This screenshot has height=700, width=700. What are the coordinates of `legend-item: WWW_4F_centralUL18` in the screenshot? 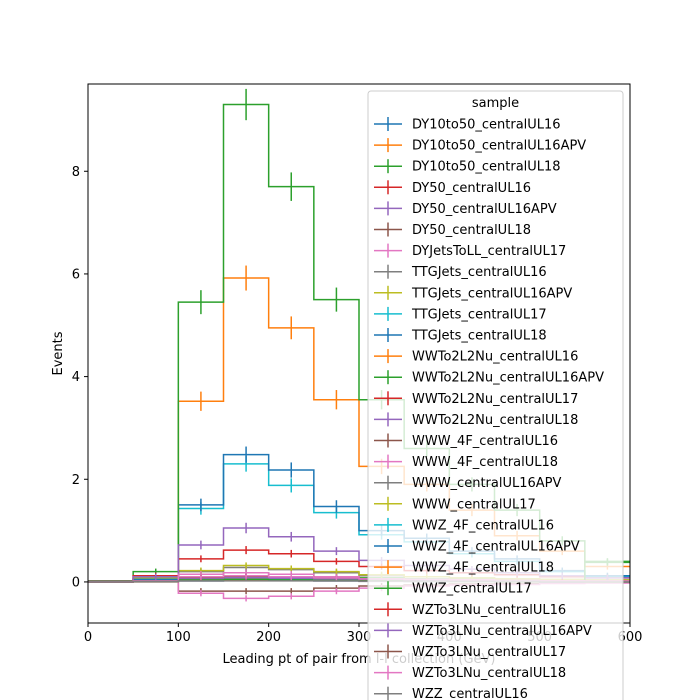 It's located at (466, 462).